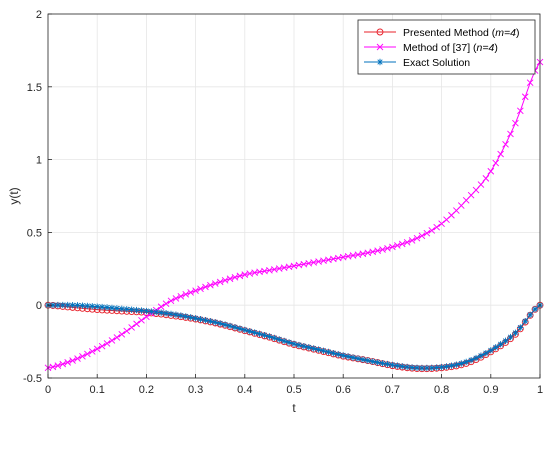  I want to click on y-tick-label-5: 2, so click(39, 15).